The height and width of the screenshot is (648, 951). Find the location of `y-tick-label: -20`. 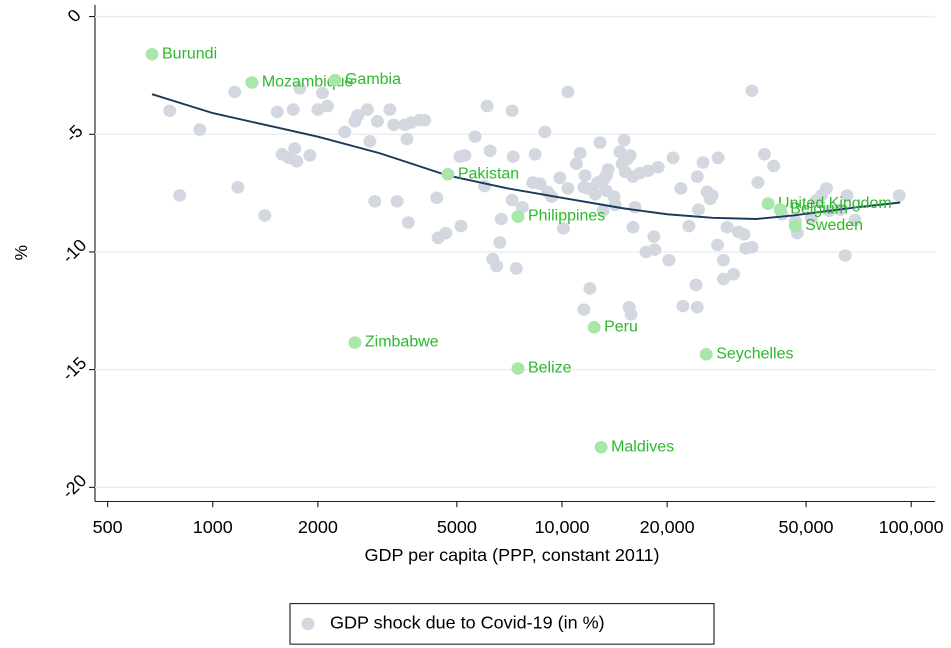

y-tick-label: -20 is located at coordinates (74, 486).